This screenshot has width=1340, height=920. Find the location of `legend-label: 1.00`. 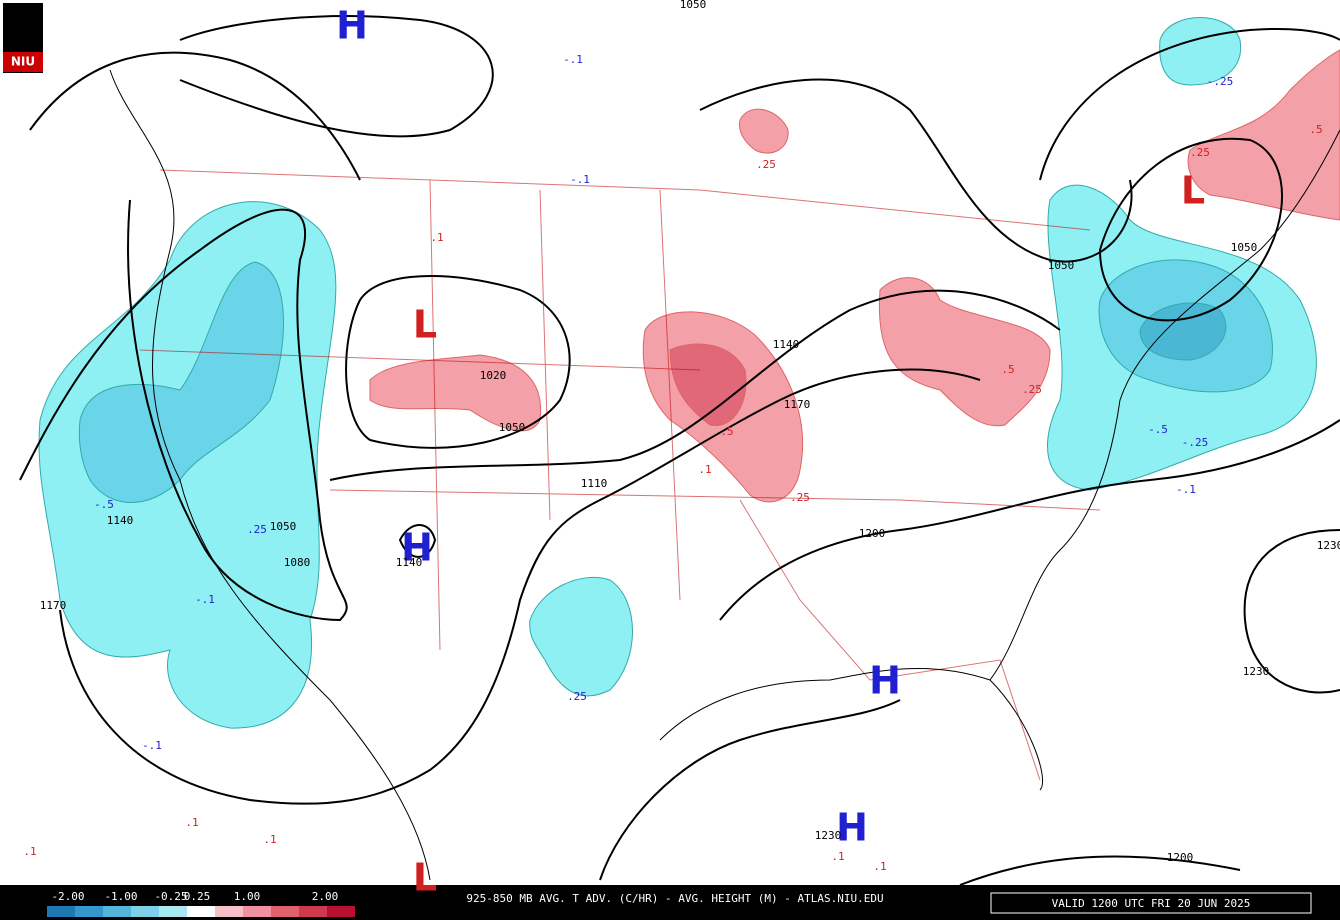

legend-label: 1.00 is located at coordinates (247, 896).